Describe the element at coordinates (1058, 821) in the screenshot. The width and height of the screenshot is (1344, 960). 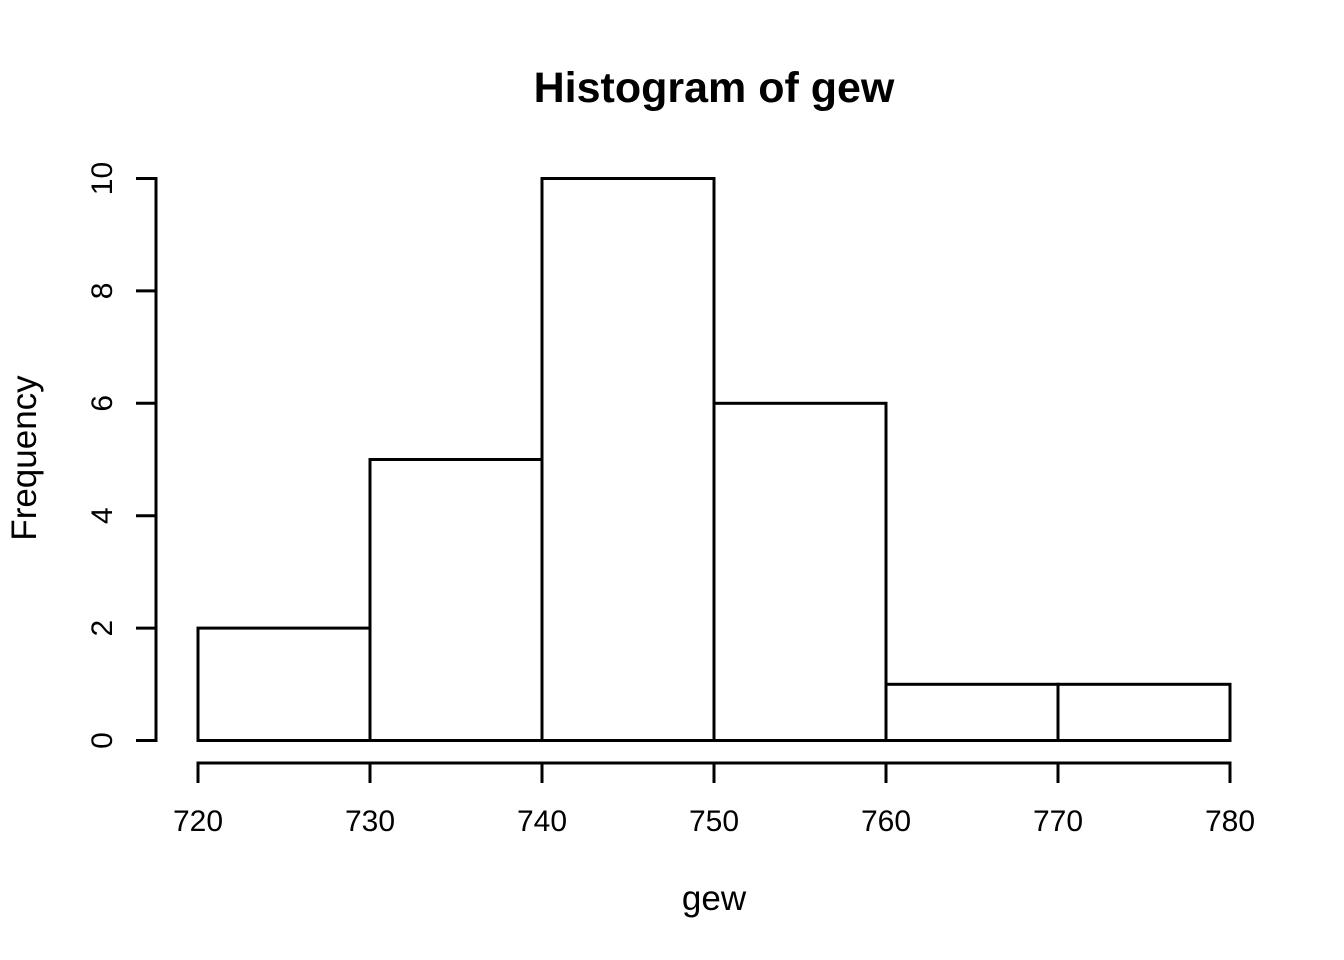
I see `x-tick-label: 770` at that location.